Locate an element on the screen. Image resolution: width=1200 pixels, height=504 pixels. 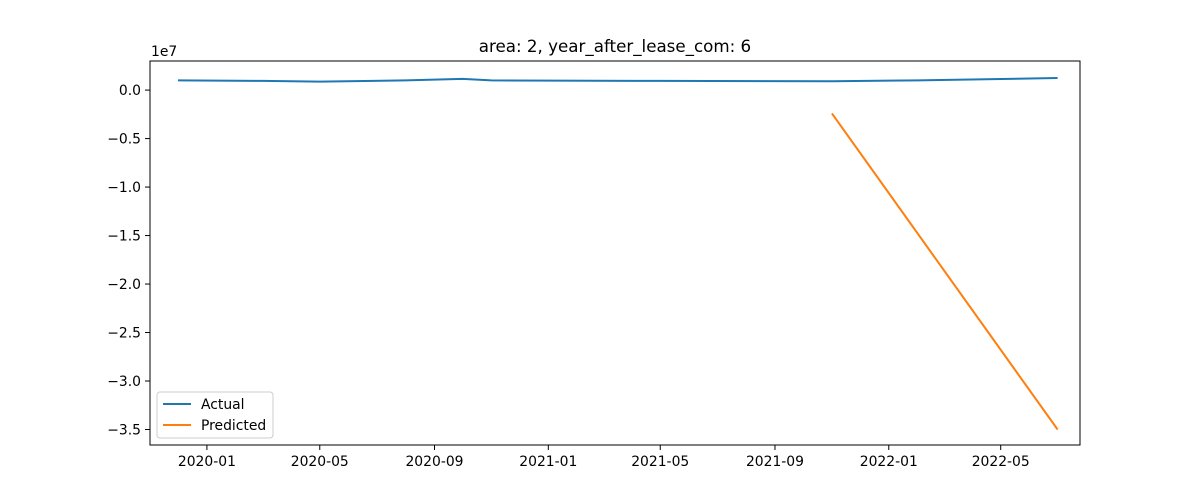
y-offset-label: 1e7 is located at coordinates (164, 52).